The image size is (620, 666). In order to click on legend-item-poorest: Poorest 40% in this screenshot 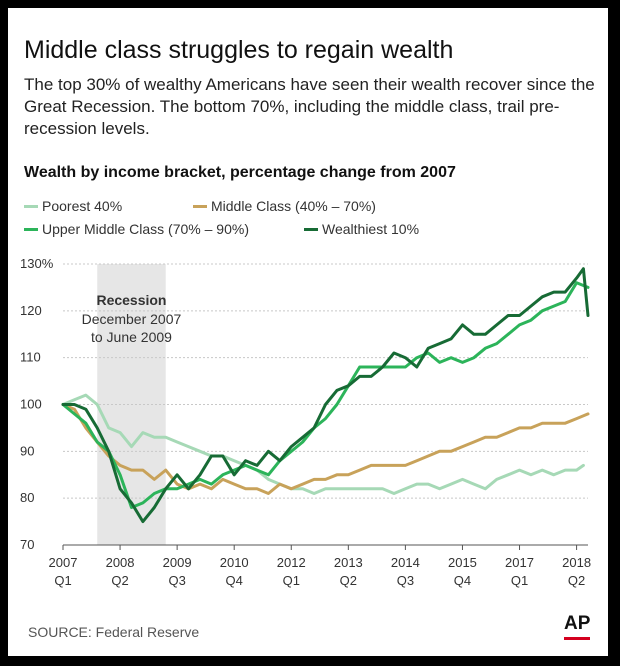, I will do `click(73, 206)`.